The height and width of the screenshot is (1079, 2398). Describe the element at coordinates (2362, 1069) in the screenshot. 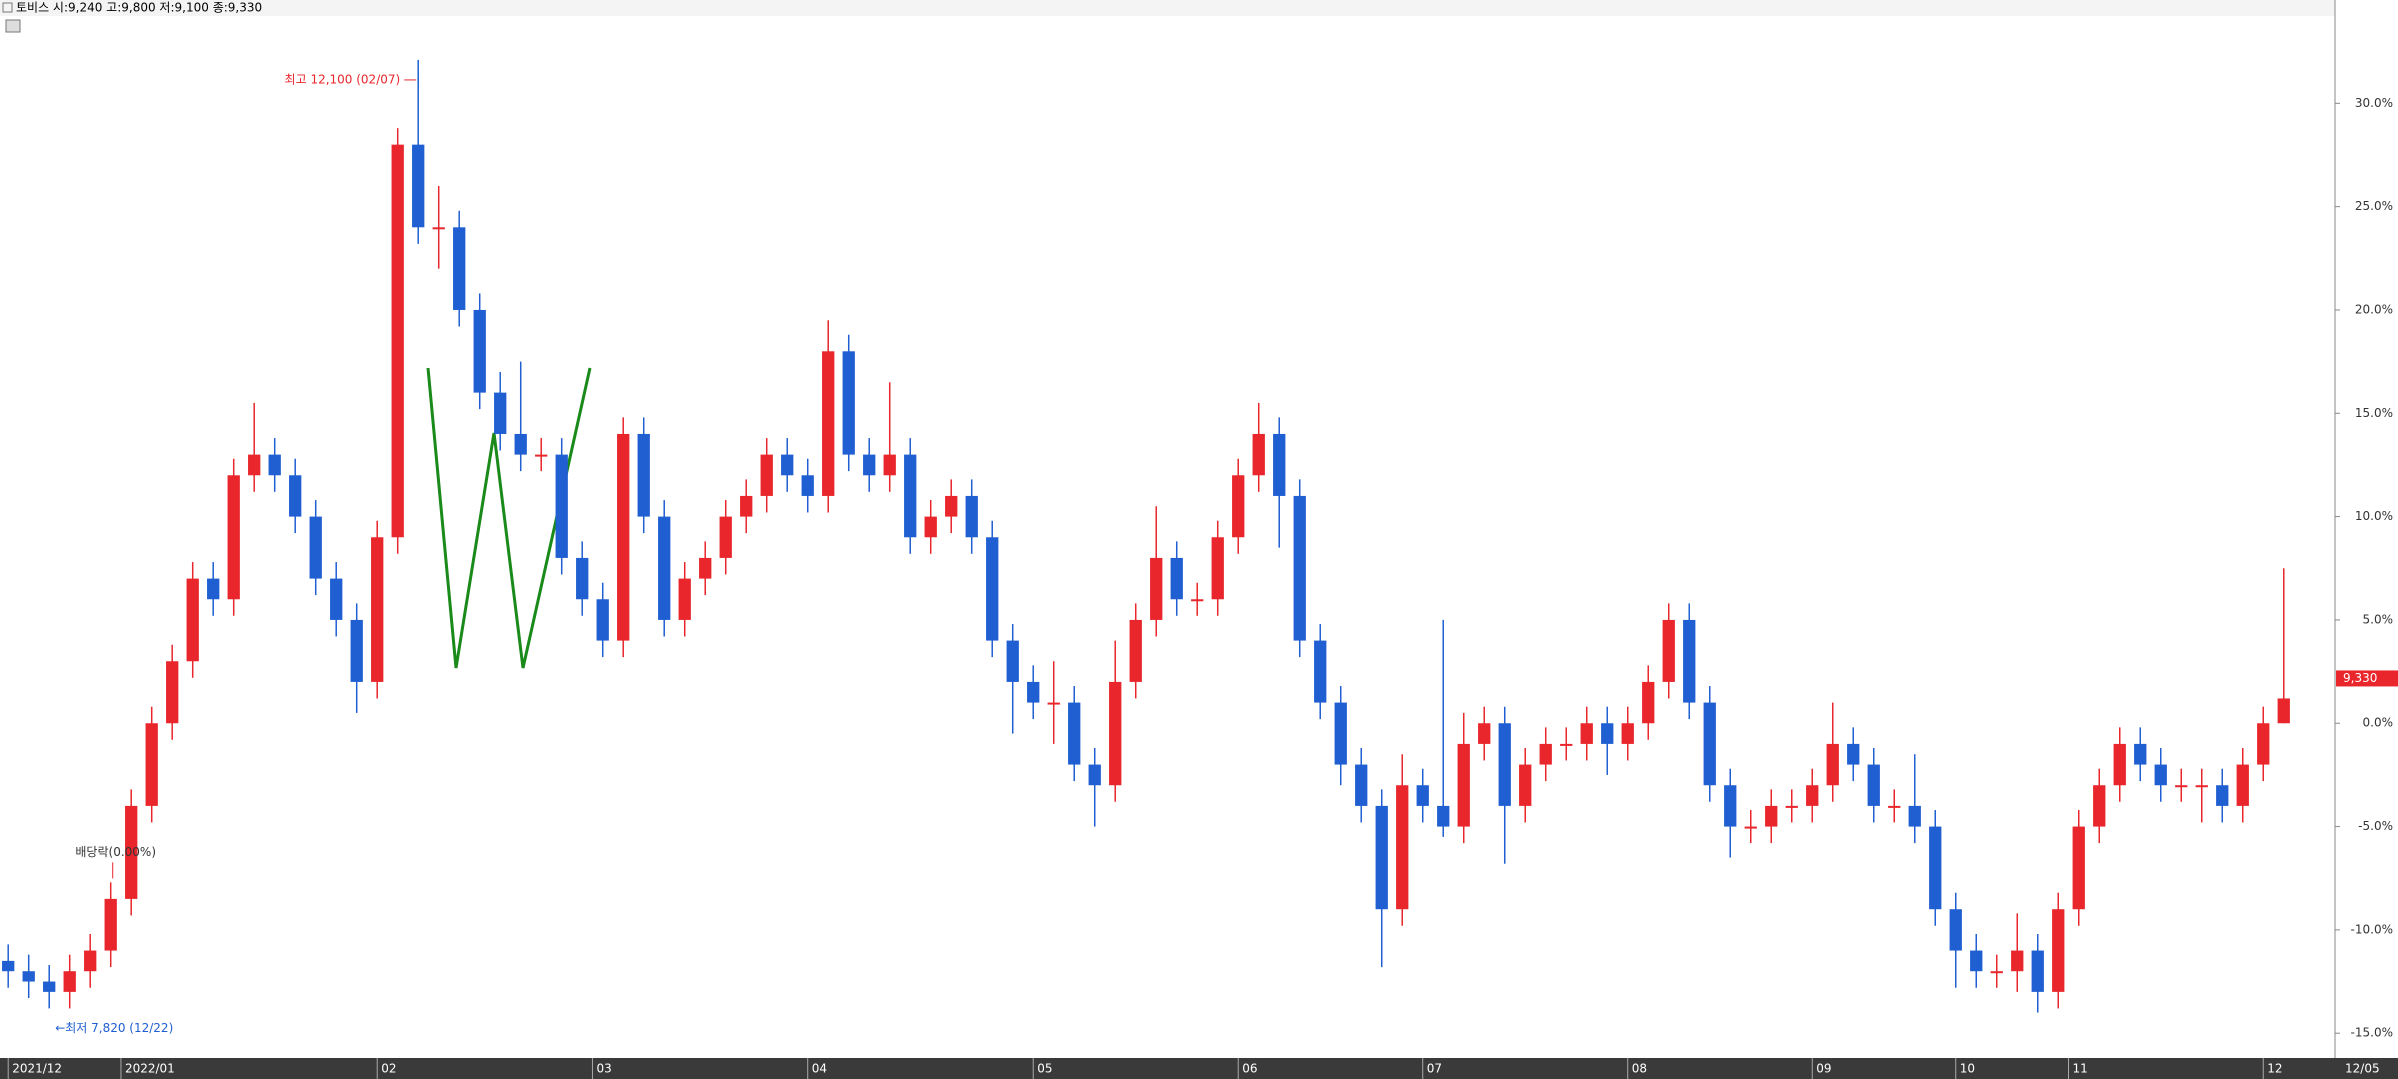

I see `end-date: 12/05` at that location.